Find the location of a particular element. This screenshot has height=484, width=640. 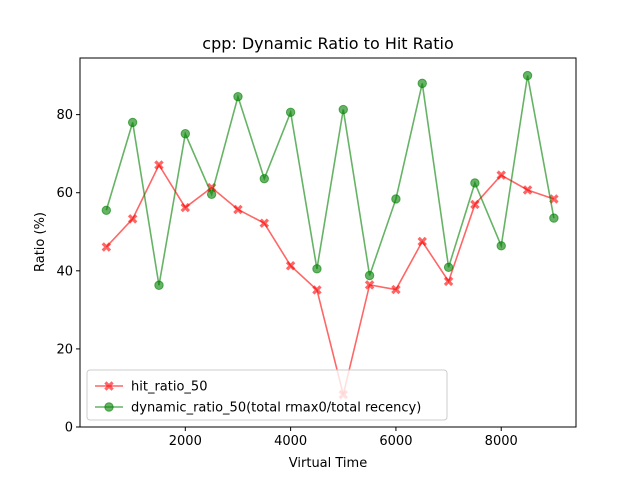

x-tick-label: 8000 is located at coordinates (501, 441).